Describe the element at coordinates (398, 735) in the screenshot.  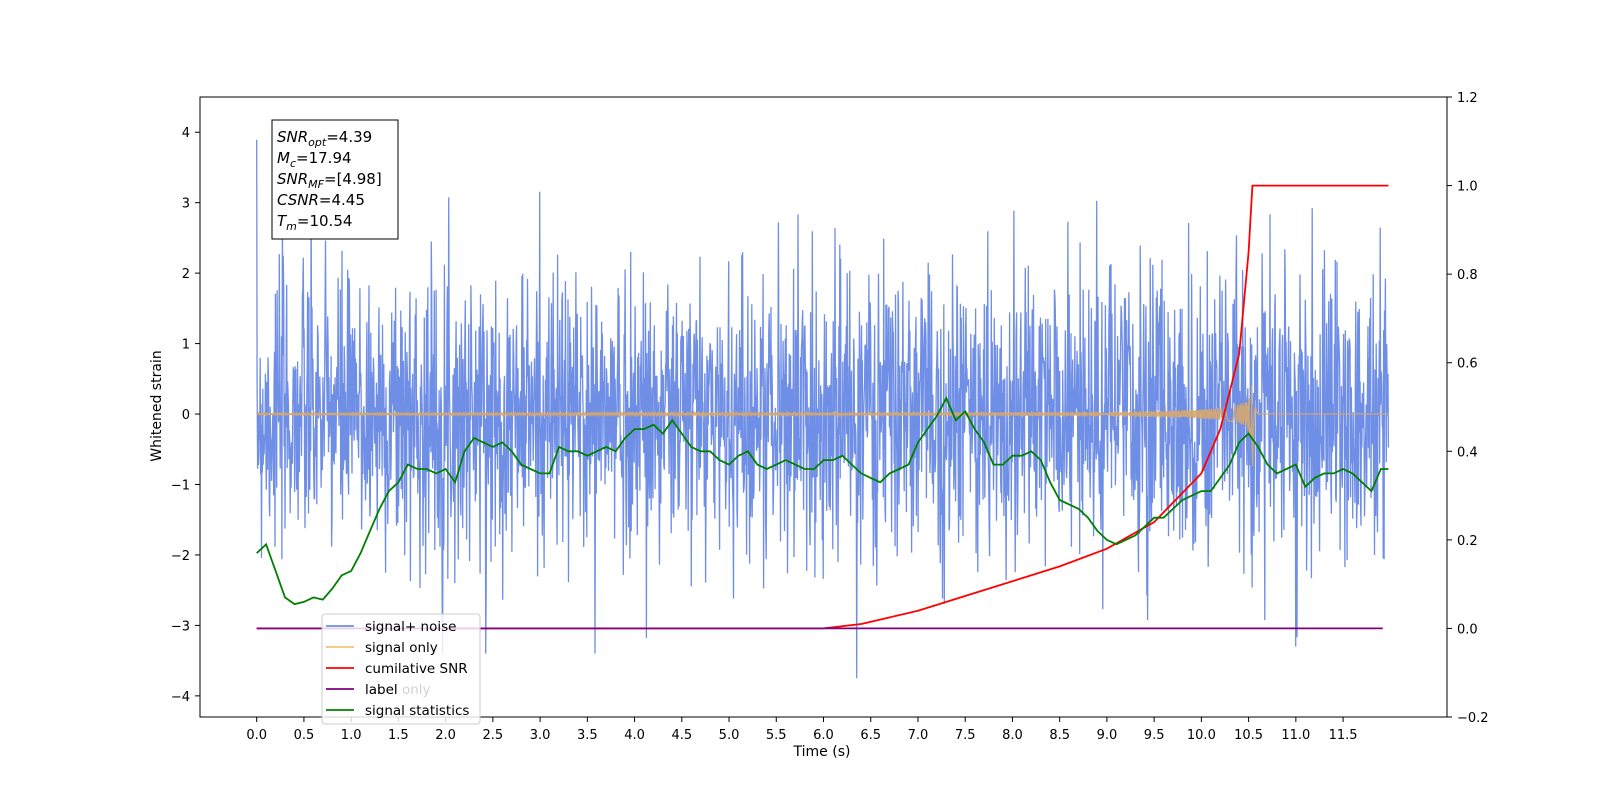
I see `x-tick-label: 1.5` at that location.